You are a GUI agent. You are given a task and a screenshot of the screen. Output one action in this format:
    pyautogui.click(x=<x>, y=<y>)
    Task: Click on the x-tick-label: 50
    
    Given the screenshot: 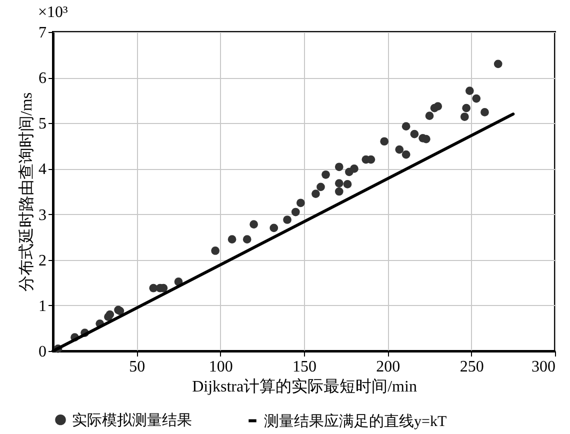 What is the action you would take?
    pyautogui.click(x=137, y=367)
    